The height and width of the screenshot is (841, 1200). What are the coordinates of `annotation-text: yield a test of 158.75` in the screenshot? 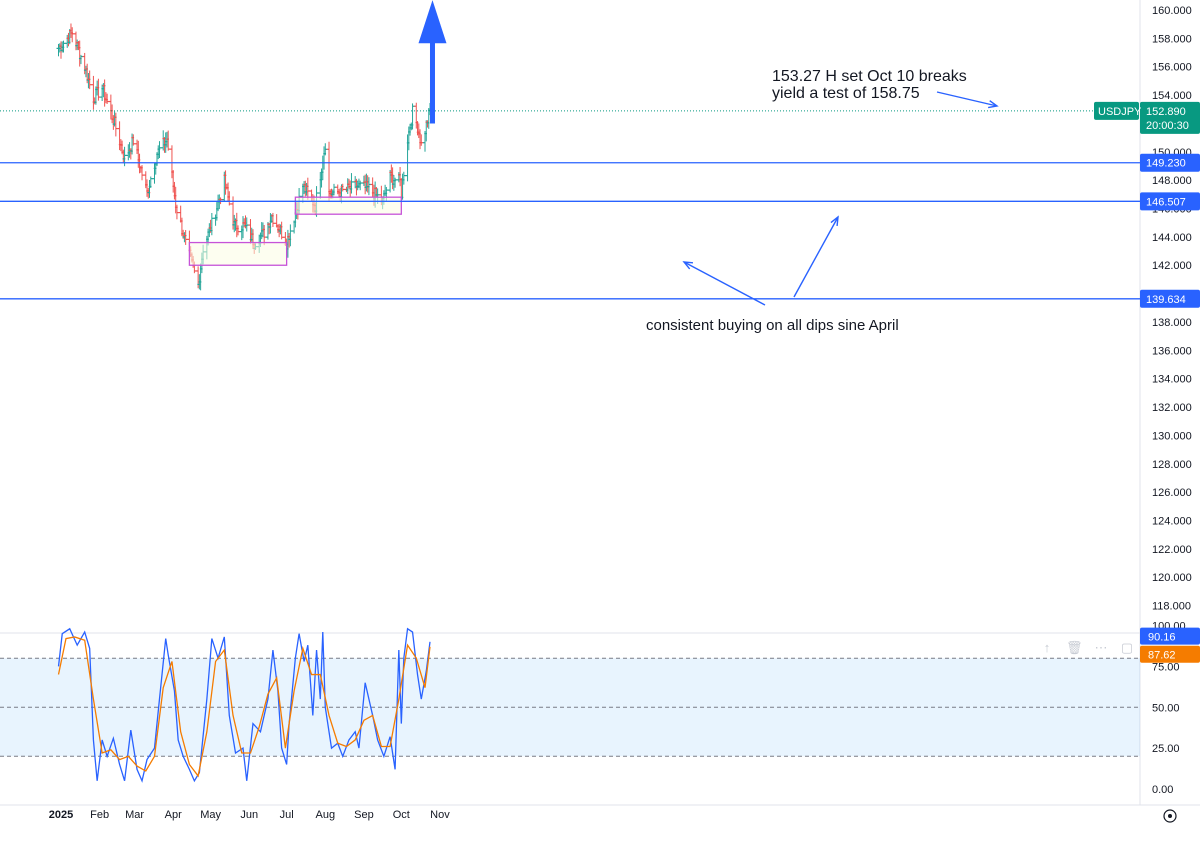 It's located at (846, 93).